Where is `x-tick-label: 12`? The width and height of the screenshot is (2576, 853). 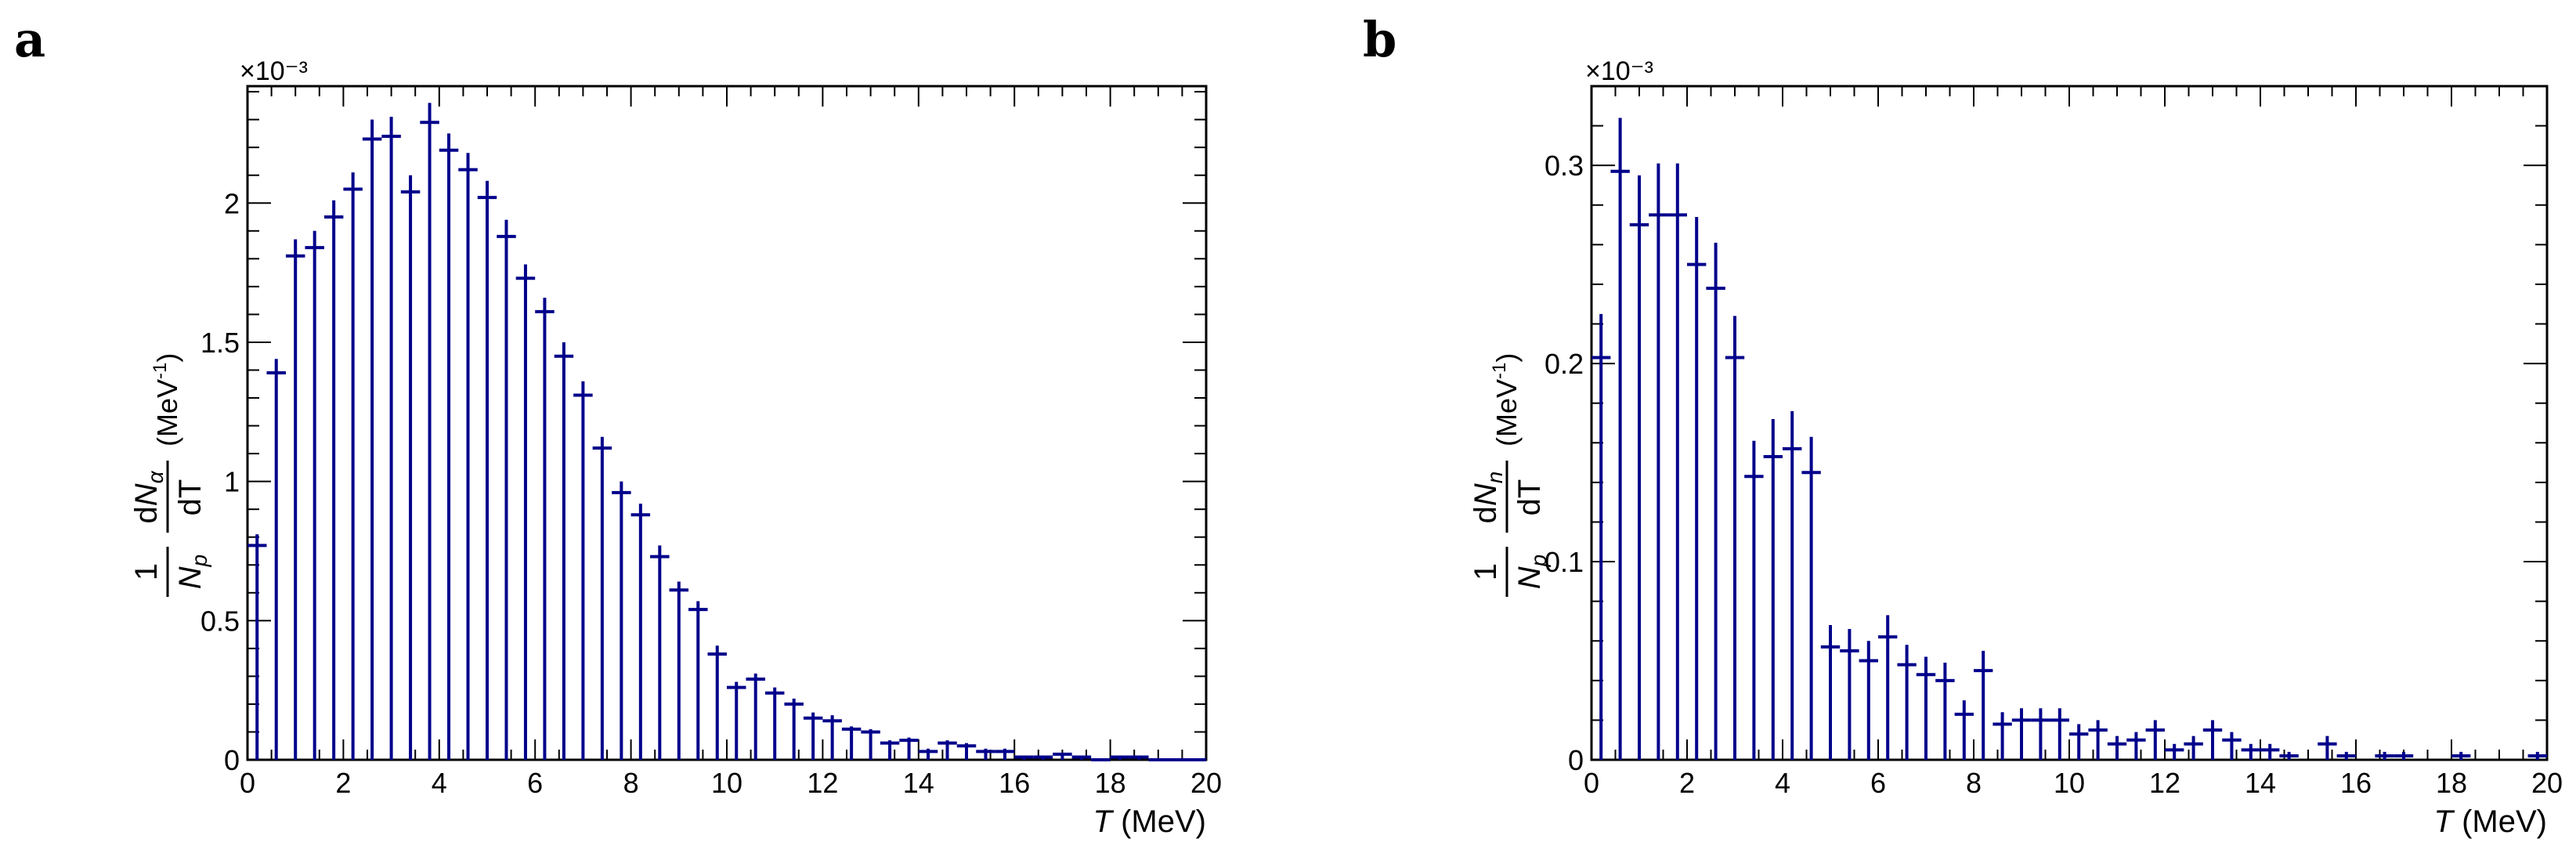 x-tick-label: 12 is located at coordinates (822, 783).